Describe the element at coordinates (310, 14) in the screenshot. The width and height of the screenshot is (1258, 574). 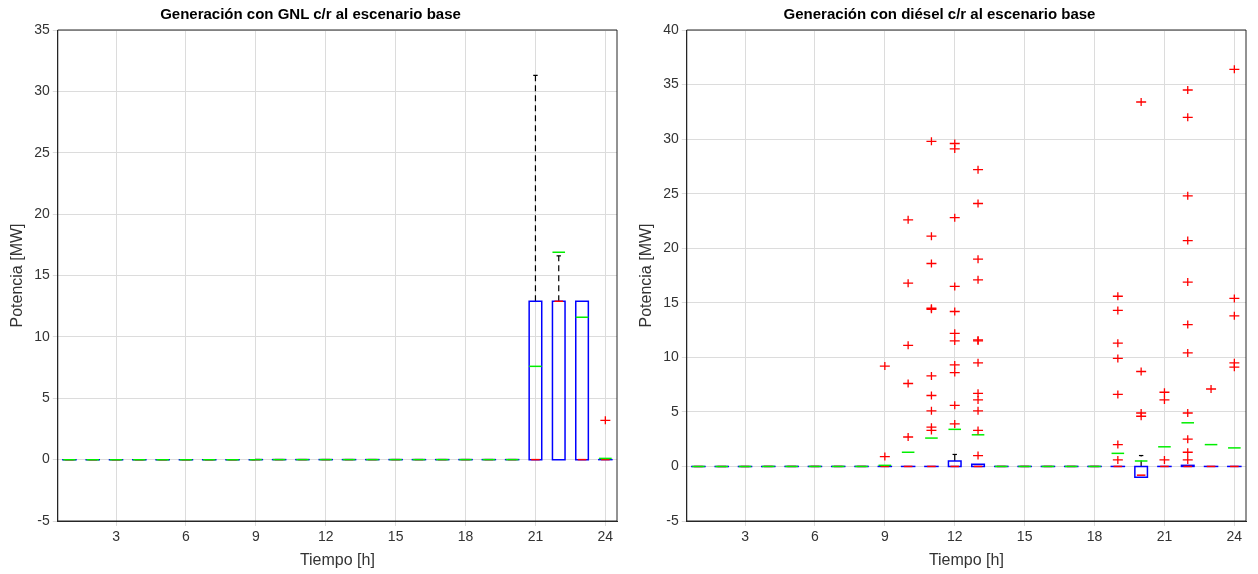
I see `chart-title: Generación con GNL c/r al escenario base` at that location.